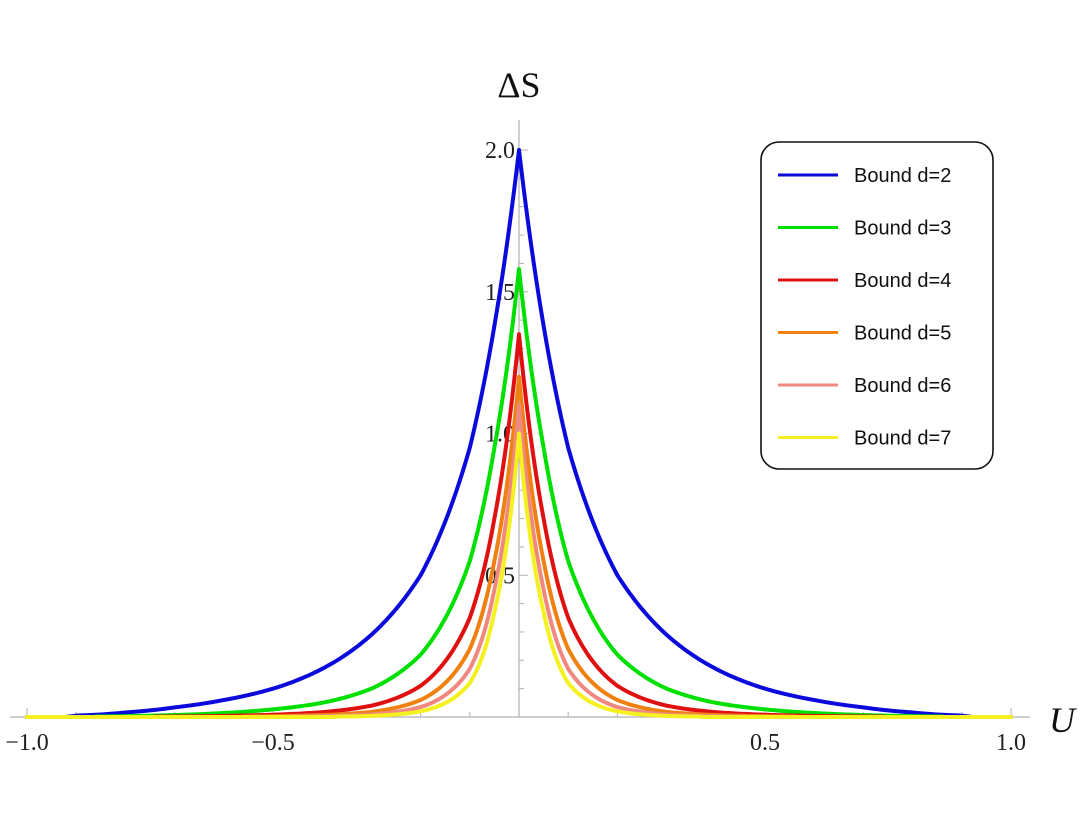 Image resolution: width=1084 pixels, height=813 pixels. What do you see at coordinates (902, 334) in the screenshot?
I see `legend-entry: Bound d=5` at bounding box center [902, 334].